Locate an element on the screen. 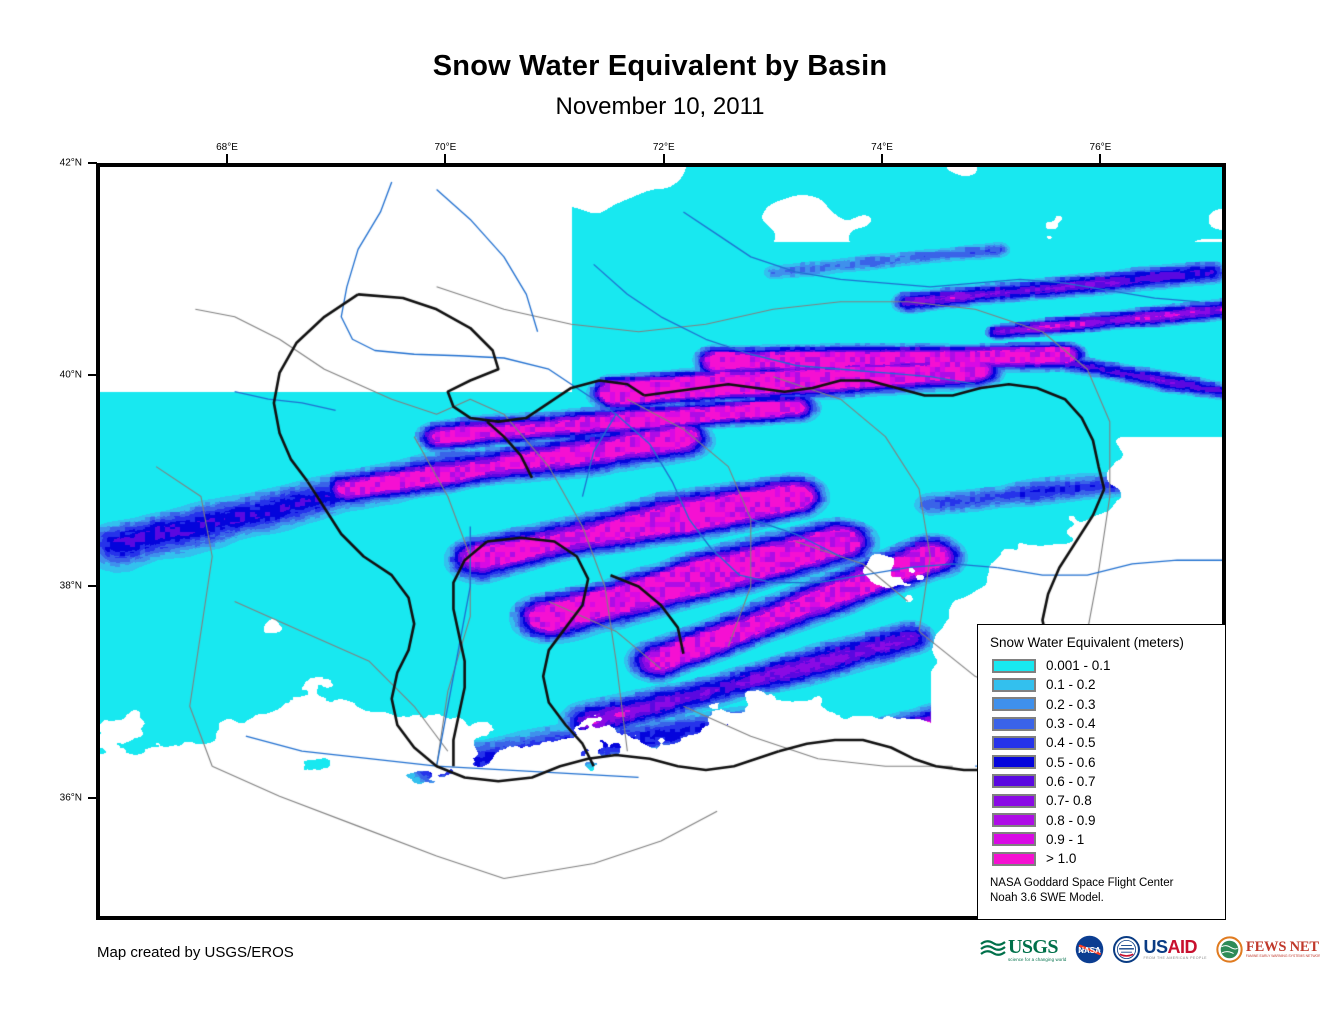  legend-label: 0.2 - 0.3 is located at coordinates (1071, 704).